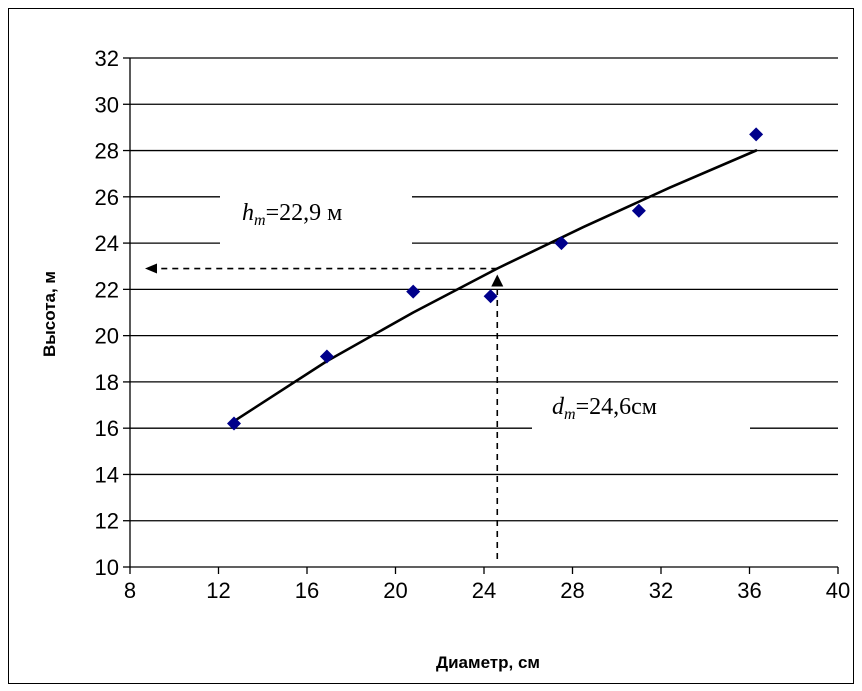 The image size is (862, 691). Describe the element at coordinates (558, 407) in the screenshot. I see `d-annotation-prefix: d` at that location.